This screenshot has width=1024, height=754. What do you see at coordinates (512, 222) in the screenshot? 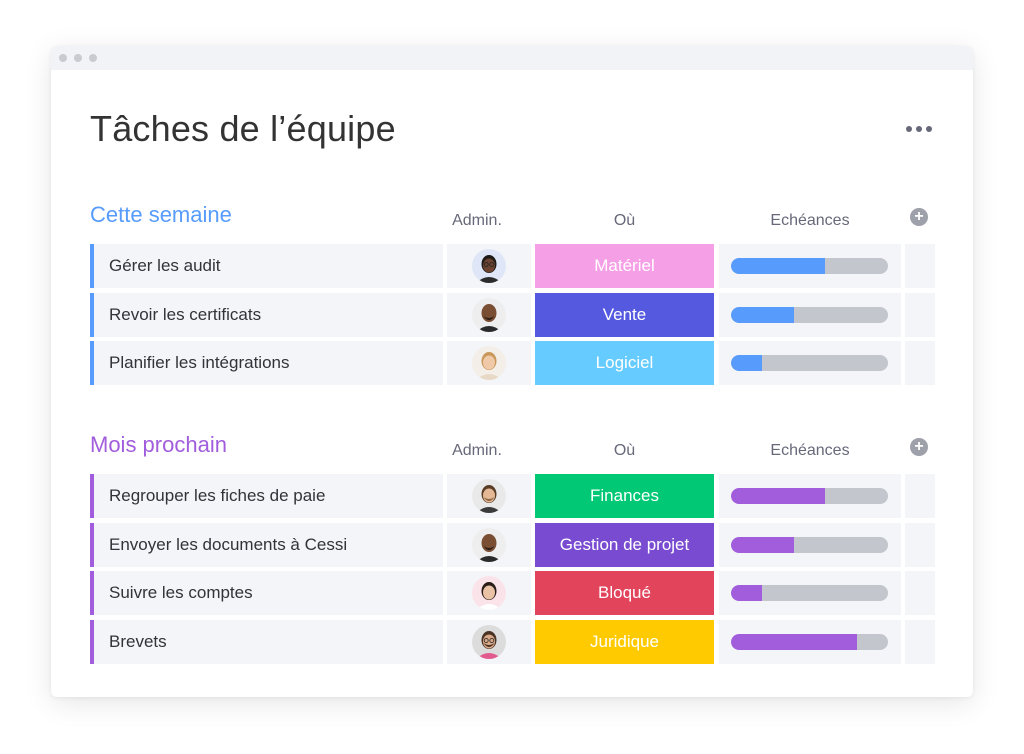
I see `group-header: Cette semaine Admin. Où Echéances +` at bounding box center [512, 222].